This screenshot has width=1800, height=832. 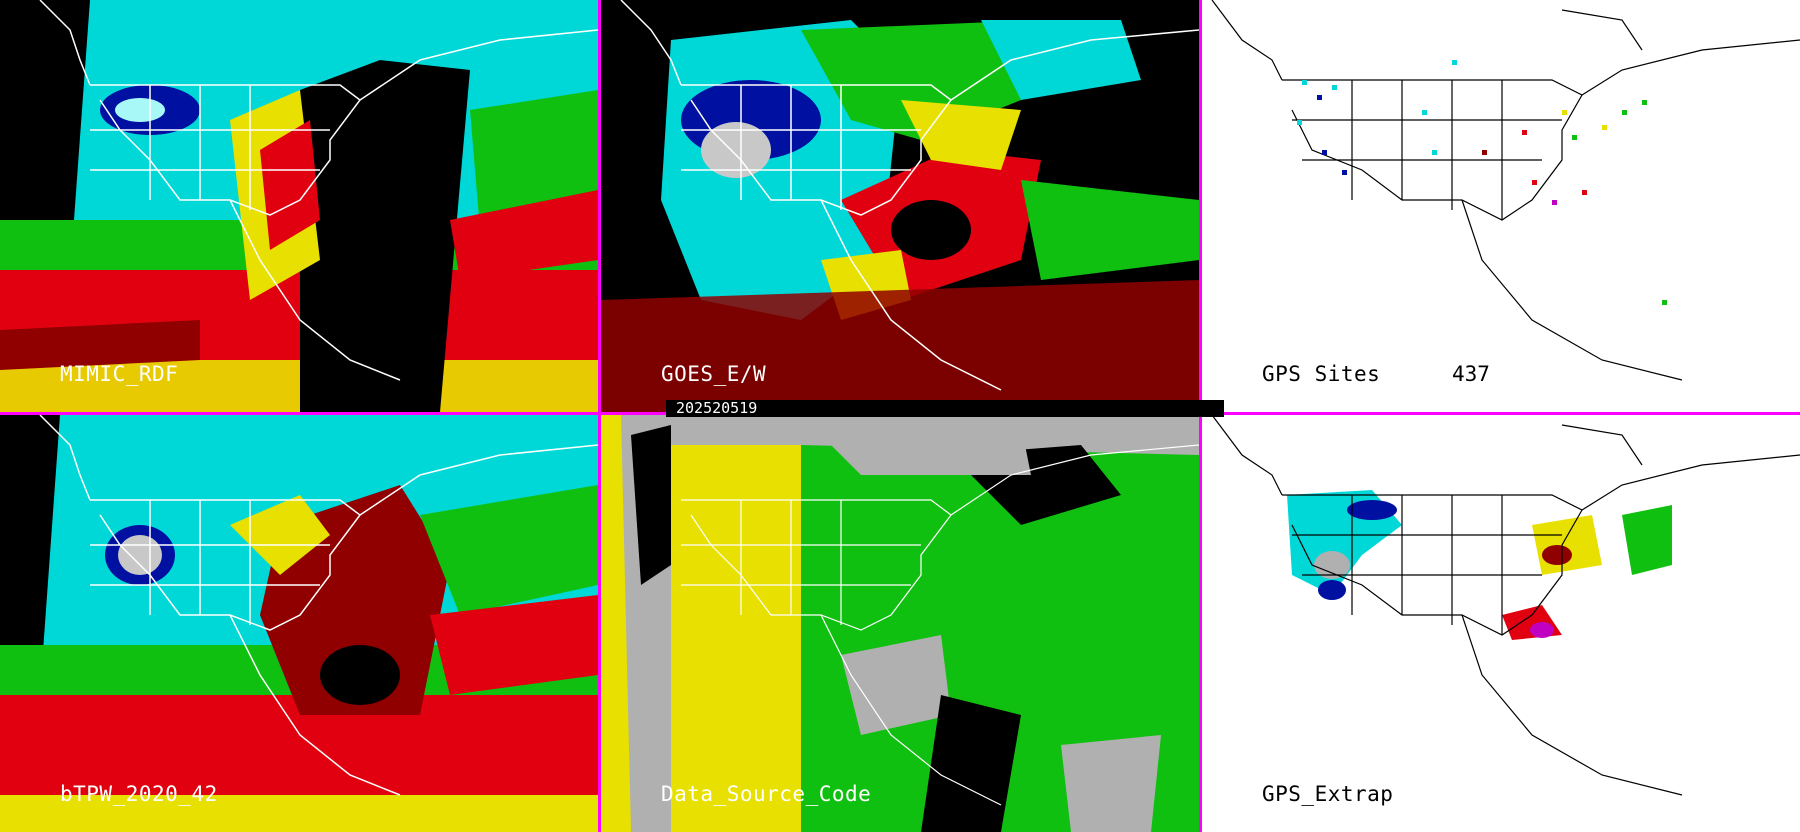 I want to click on panel-label-data-source-code: Data_Source_Code, so click(x=766, y=794).